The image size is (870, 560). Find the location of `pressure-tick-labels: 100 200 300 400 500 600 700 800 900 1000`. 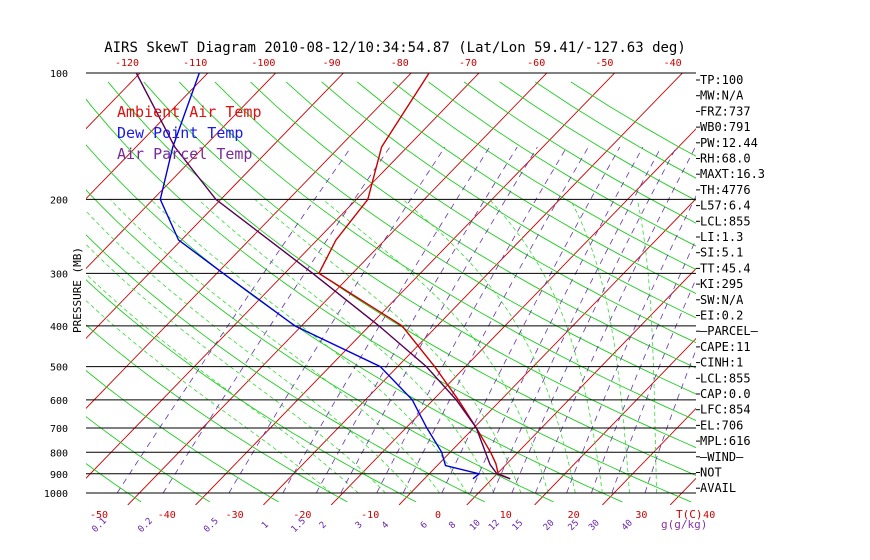

pressure-tick-labels: 100 200 300 400 500 600 700 800 900 1000 is located at coordinates (56, 284).